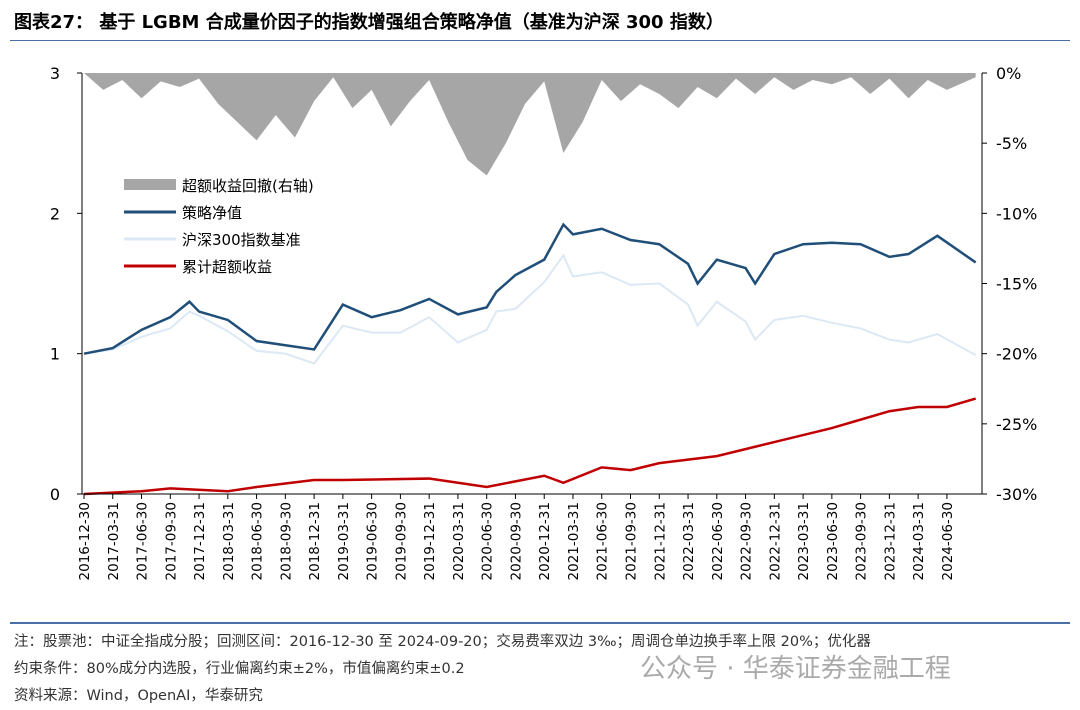  What do you see at coordinates (85, 541) in the screenshot?
I see `x-tick-label: 2016-12-30` at bounding box center [85, 541].